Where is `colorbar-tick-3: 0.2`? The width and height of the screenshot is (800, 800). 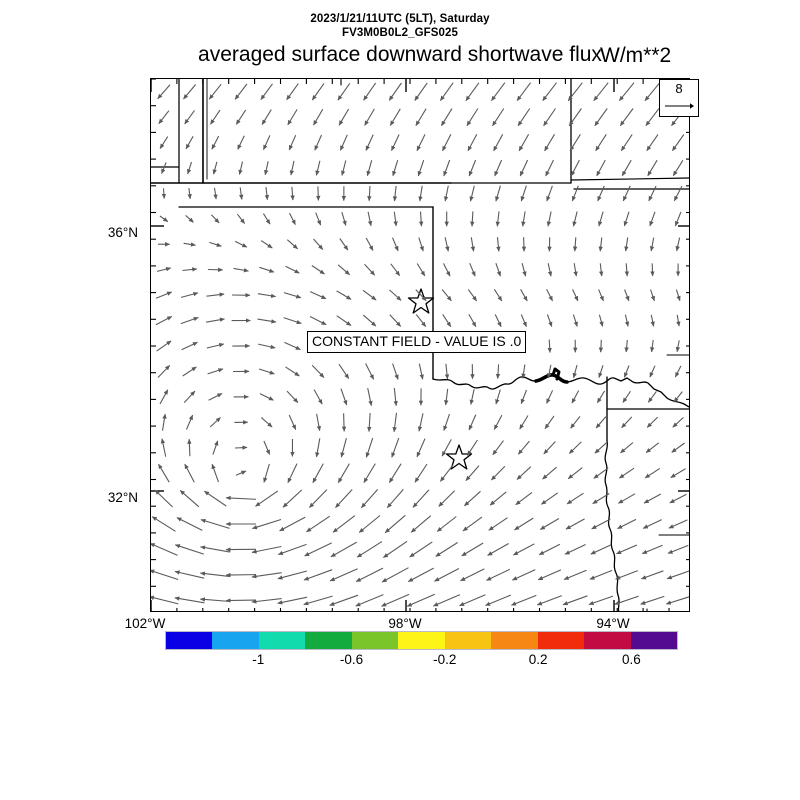
colorbar-tick-3: 0.2 is located at coordinates (538, 659).